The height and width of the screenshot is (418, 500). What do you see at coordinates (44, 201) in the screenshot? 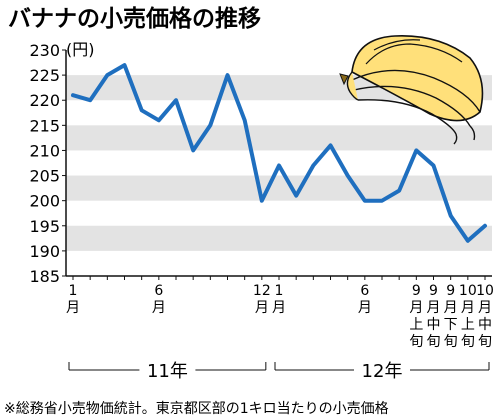
I see `y-tick-label: 200` at bounding box center [44, 201].